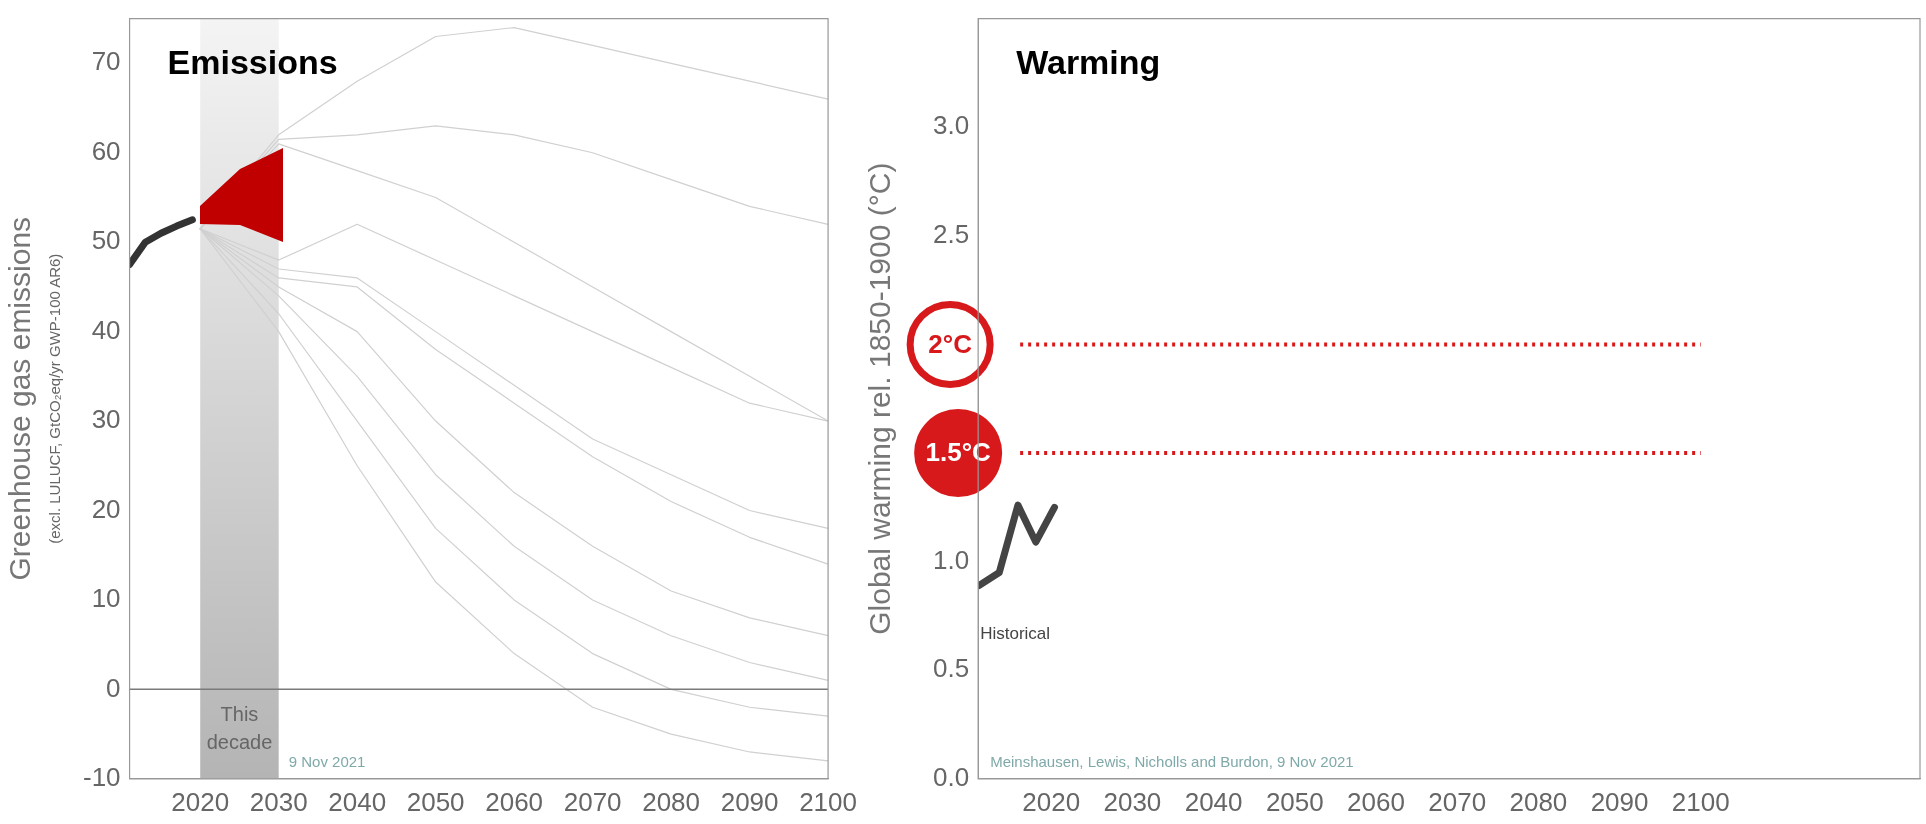 The height and width of the screenshot is (824, 1926). I want to click on y-tick-label: 0.5, so click(951, 668).